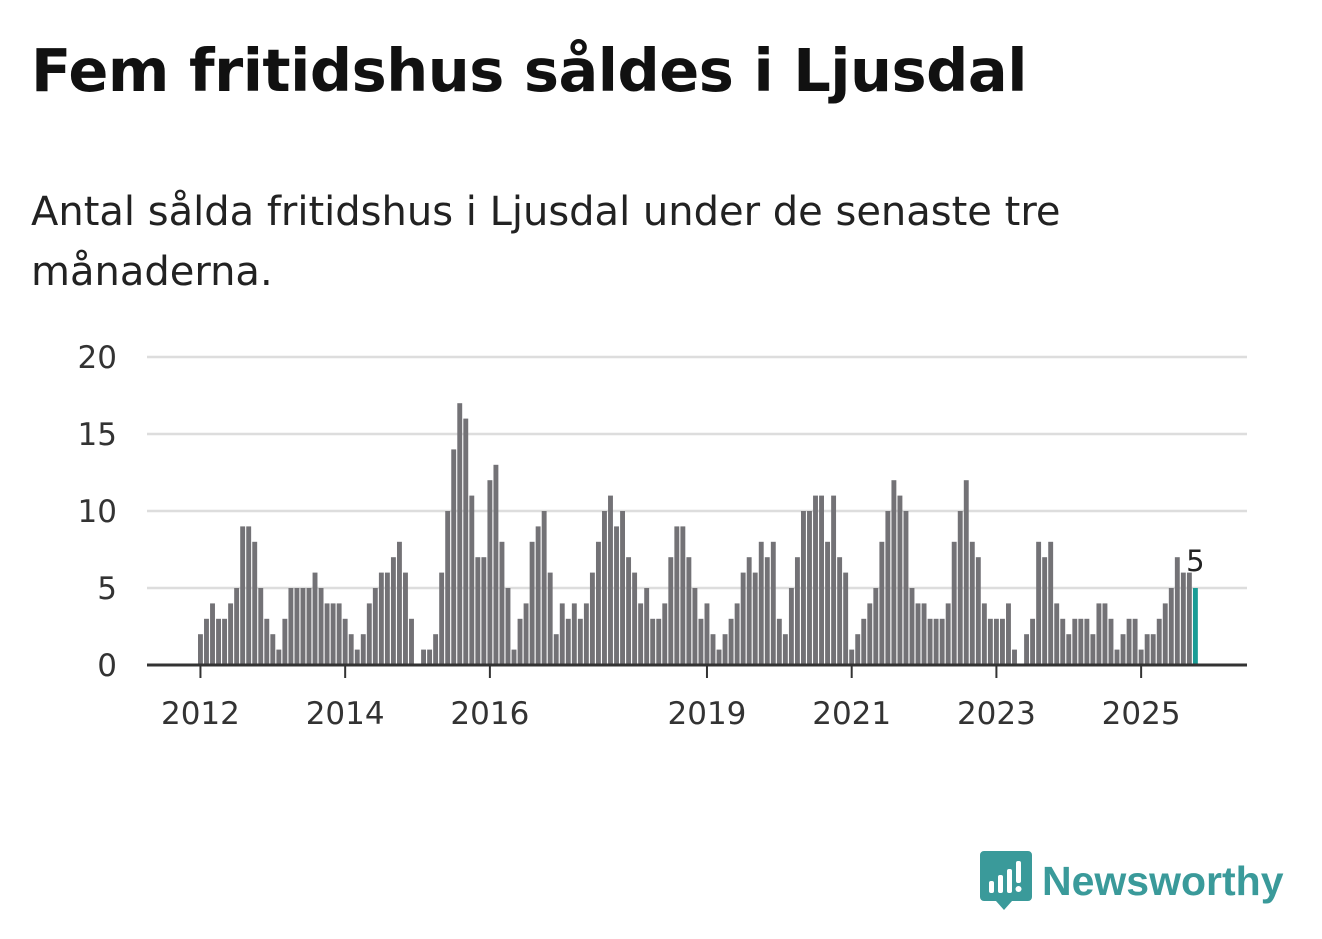  I want to click on y-tick-label-10: 10, so click(97, 512).